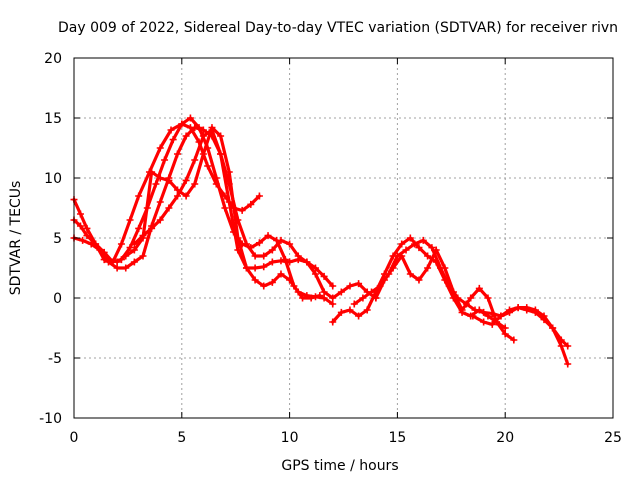 This screenshot has height=480, width=640. Describe the element at coordinates (53, 119) in the screenshot. I see `y-tick-label: 15` at that location.